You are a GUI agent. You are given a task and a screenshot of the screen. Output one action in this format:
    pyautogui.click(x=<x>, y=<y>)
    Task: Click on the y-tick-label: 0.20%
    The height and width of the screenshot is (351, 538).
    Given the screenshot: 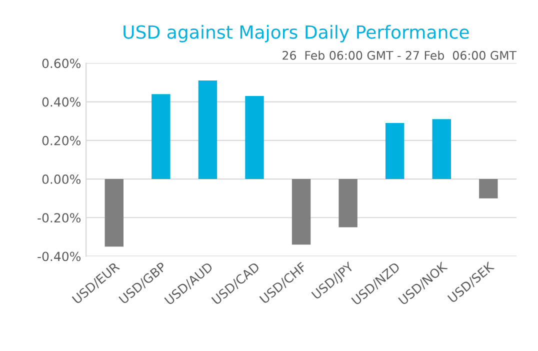 What is the action you would take?
    pyautogui.click(x=61, y=141)
    